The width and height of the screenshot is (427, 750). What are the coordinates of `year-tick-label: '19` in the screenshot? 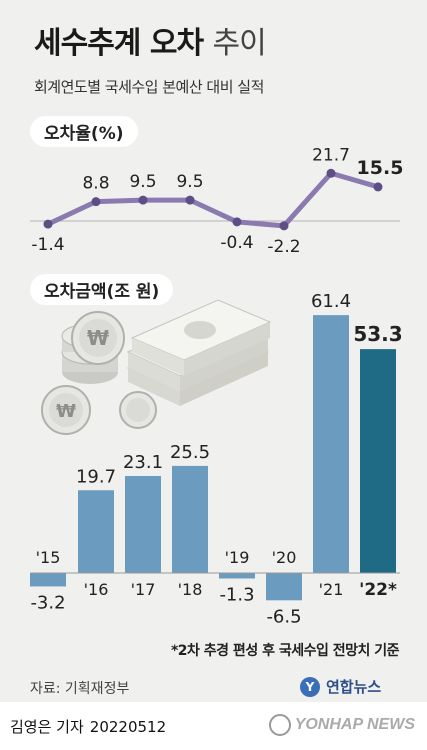 It's located at (237, 557).